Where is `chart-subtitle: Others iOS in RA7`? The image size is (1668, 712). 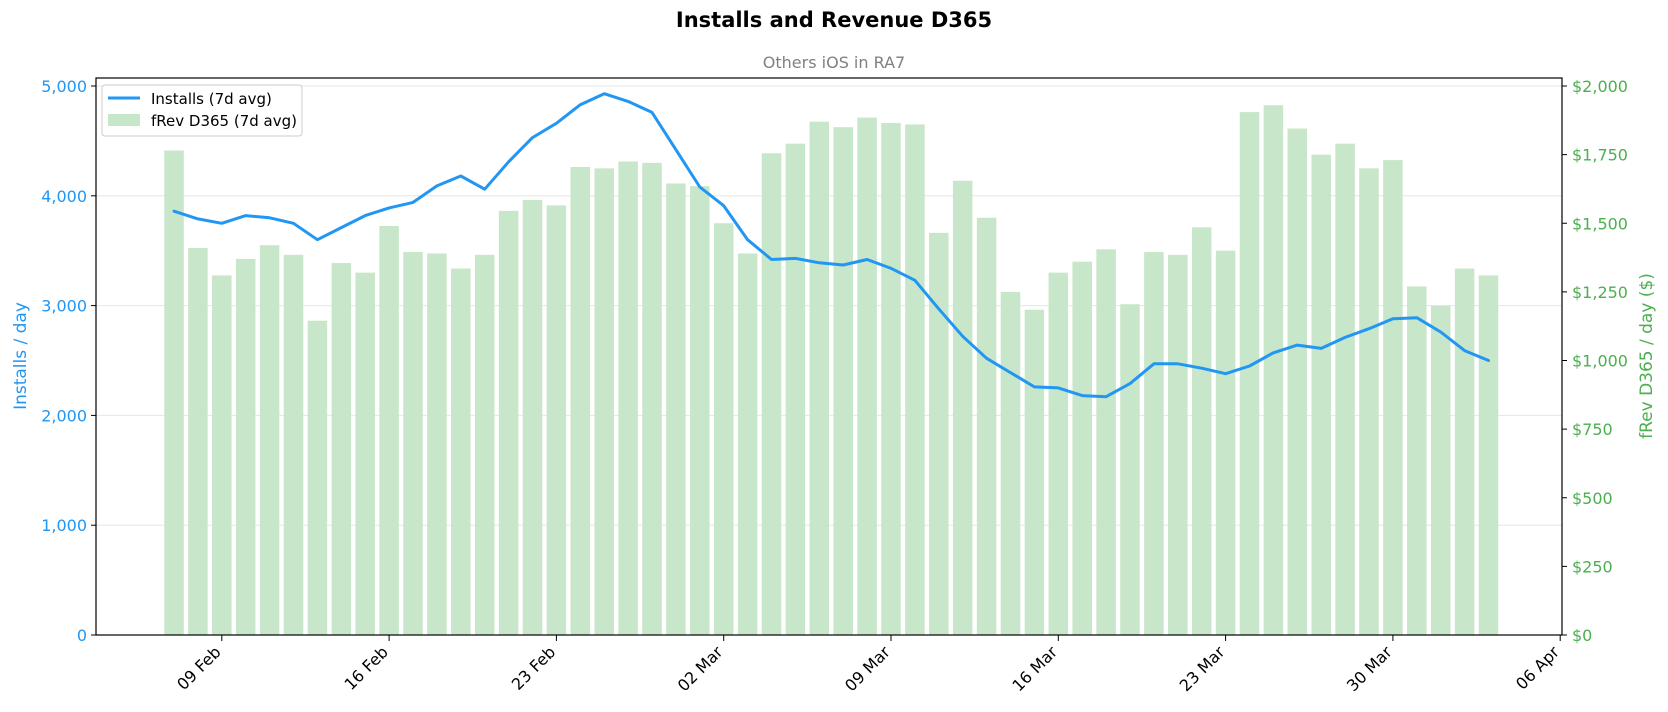 chart-subtitle: Others iOS in RA7 is located at coordinates (834, 62).